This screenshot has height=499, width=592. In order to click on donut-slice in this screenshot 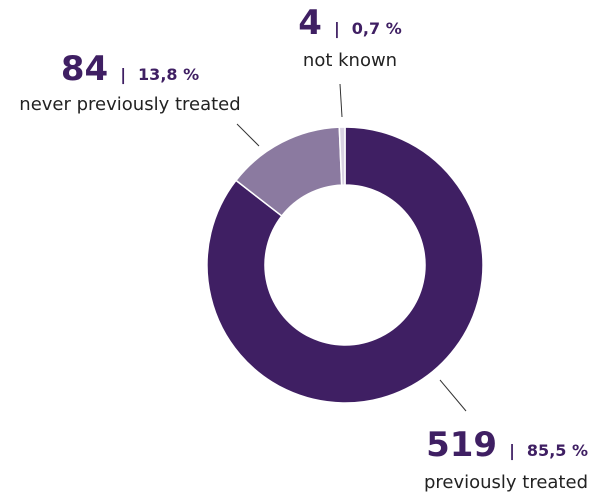, I will do `click(342, 156)`.